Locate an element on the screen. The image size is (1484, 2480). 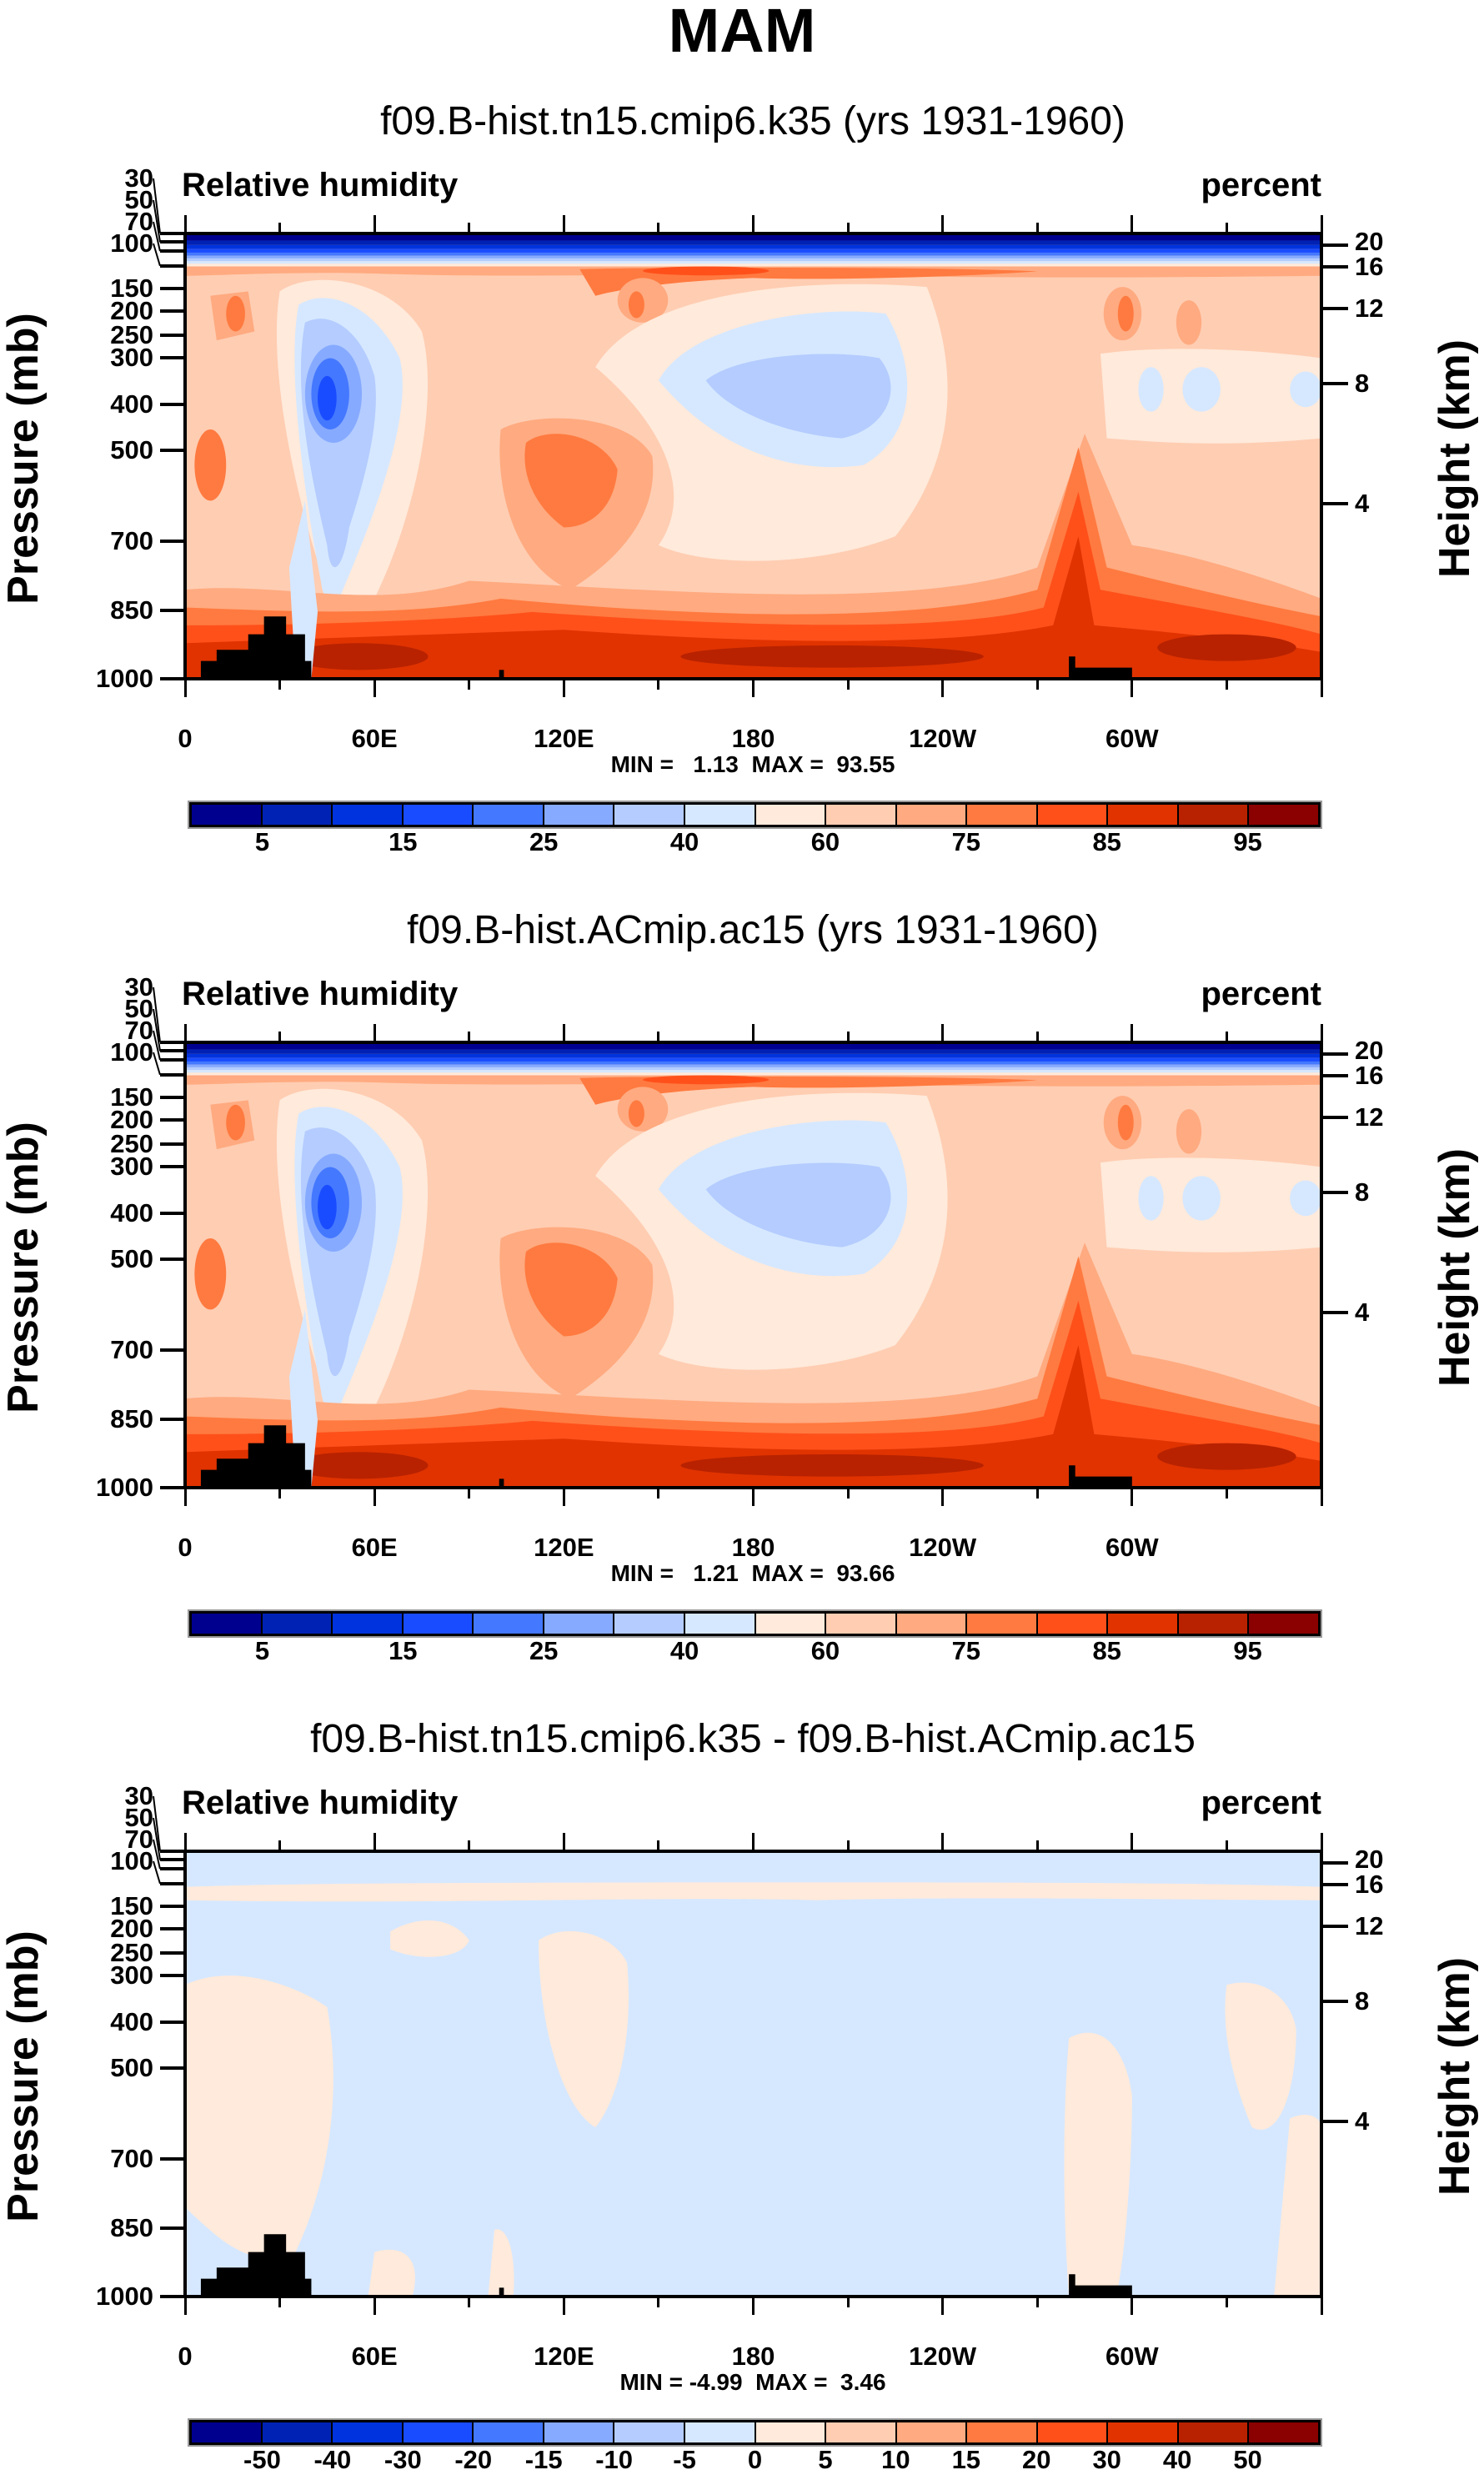
min-max-gap is located at coordinates (745, 1573).